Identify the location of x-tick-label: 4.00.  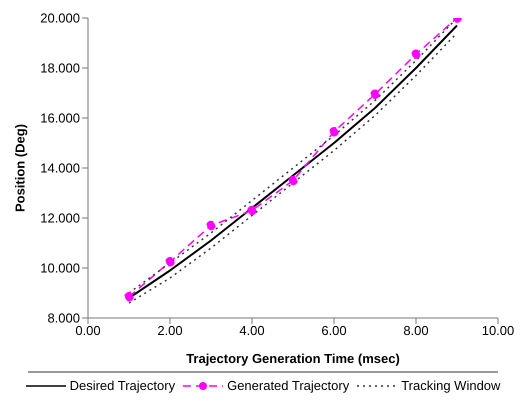
(252, 330).